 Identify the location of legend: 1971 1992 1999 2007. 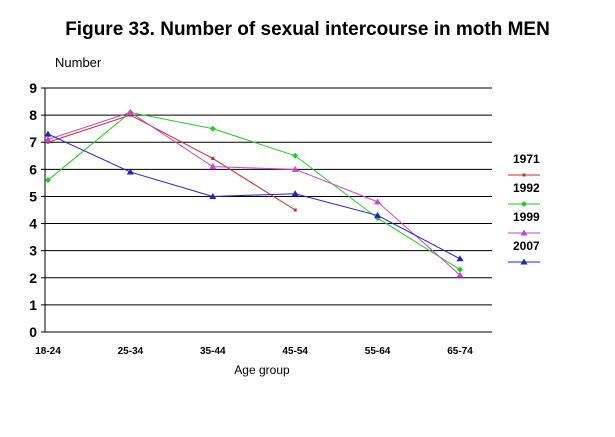
(524, 208).